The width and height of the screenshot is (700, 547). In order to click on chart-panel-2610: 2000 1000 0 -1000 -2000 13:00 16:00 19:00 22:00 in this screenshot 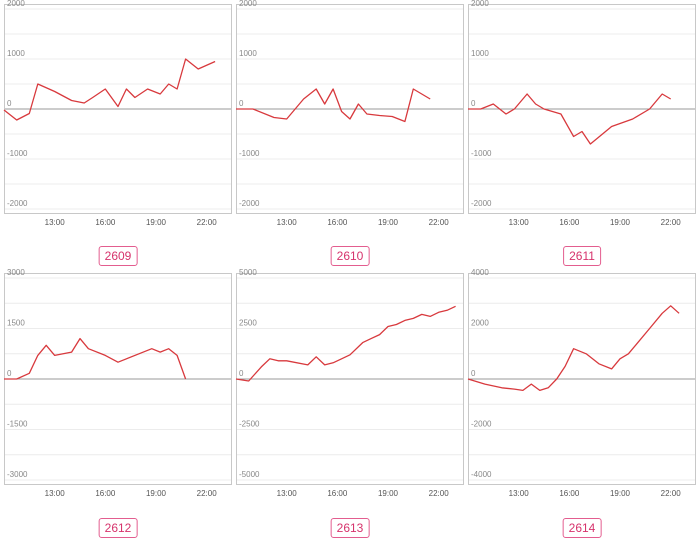, I will do `click(350, 114)`.